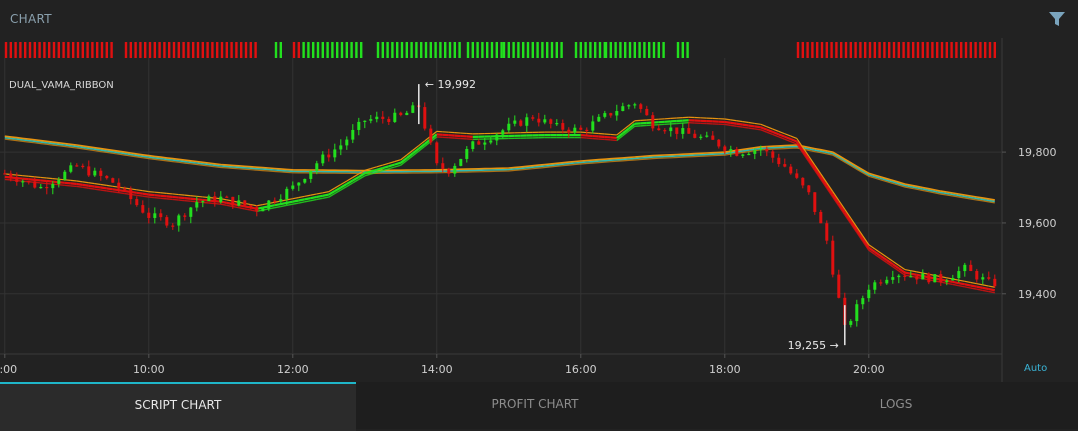  I want to click on panel-title: CHART, so click(31, 19).